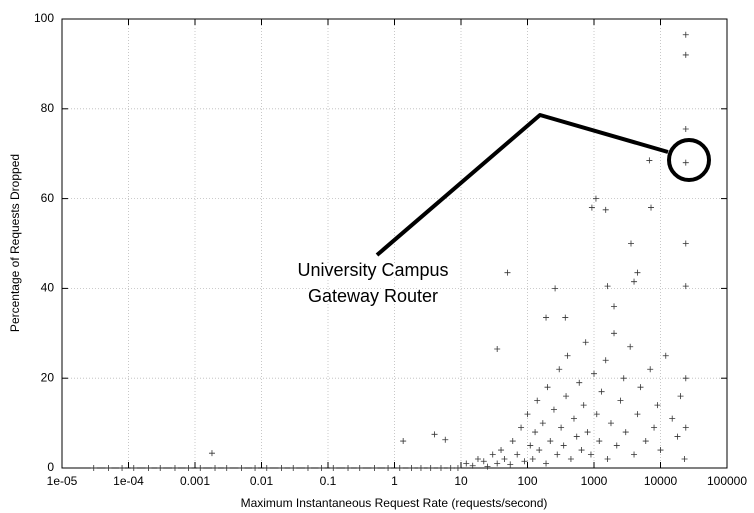  What do you see at coordinates (527, 481) in the screenshot?
I see `x-tick-label: 100` at bounding box center [527, 481].